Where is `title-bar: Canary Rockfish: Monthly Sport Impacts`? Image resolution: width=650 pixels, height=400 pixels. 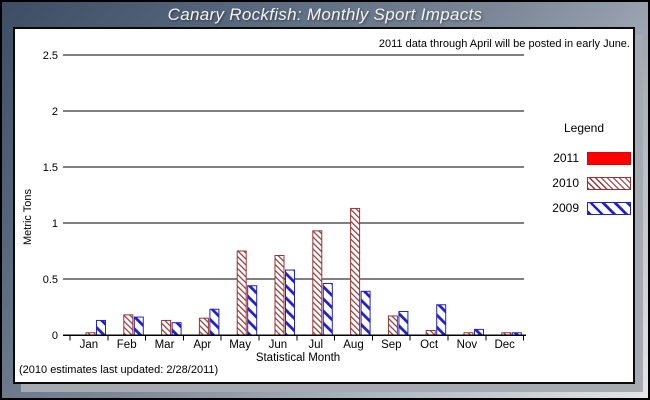 title-bar: Canary Rockfish: Monthly Sport Impacts is located at coordinates (325, 15).